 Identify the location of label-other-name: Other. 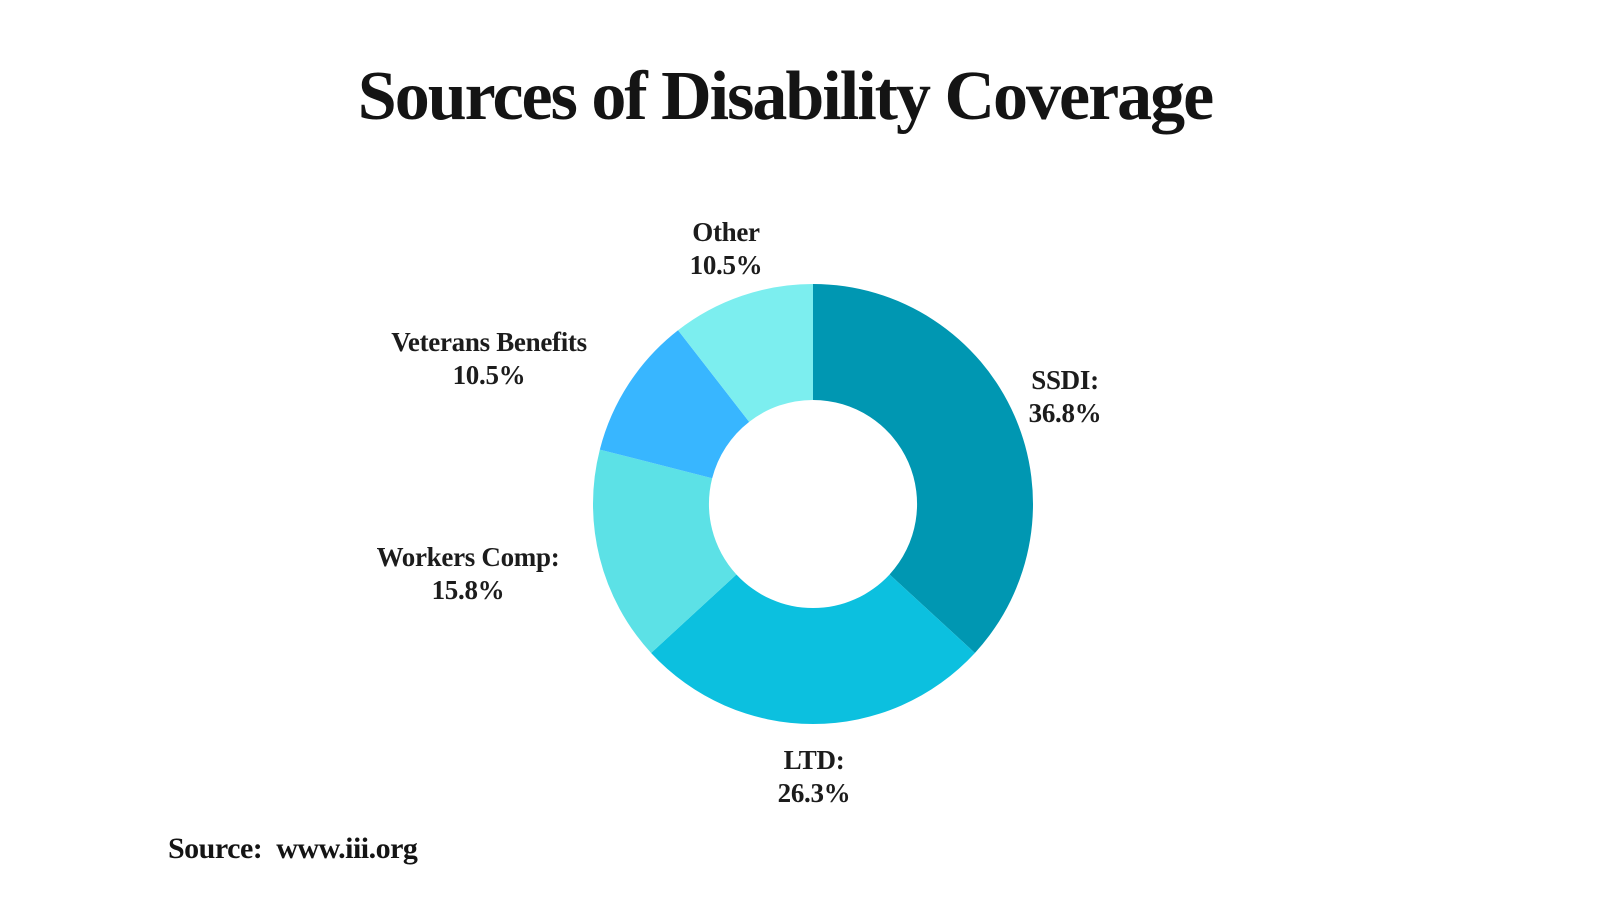
(726, 232).